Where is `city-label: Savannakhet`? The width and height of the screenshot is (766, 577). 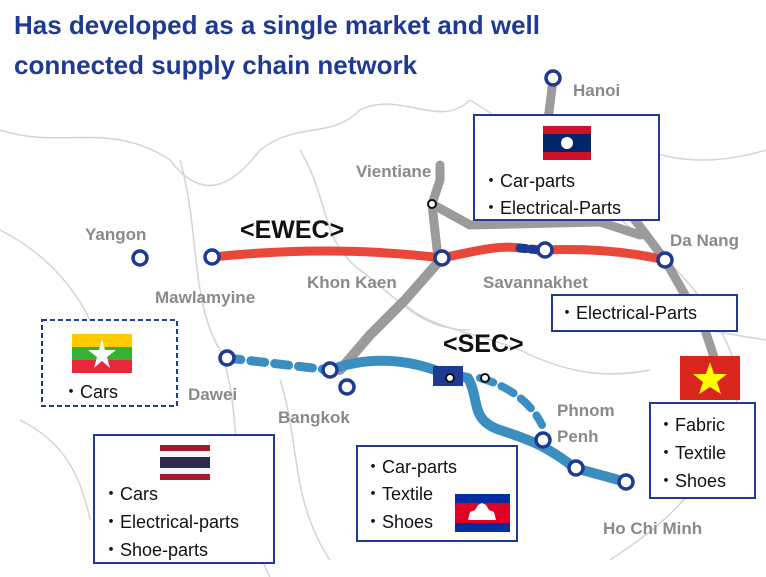 city-label: Savannakhet is located at coordinates (535, 282).